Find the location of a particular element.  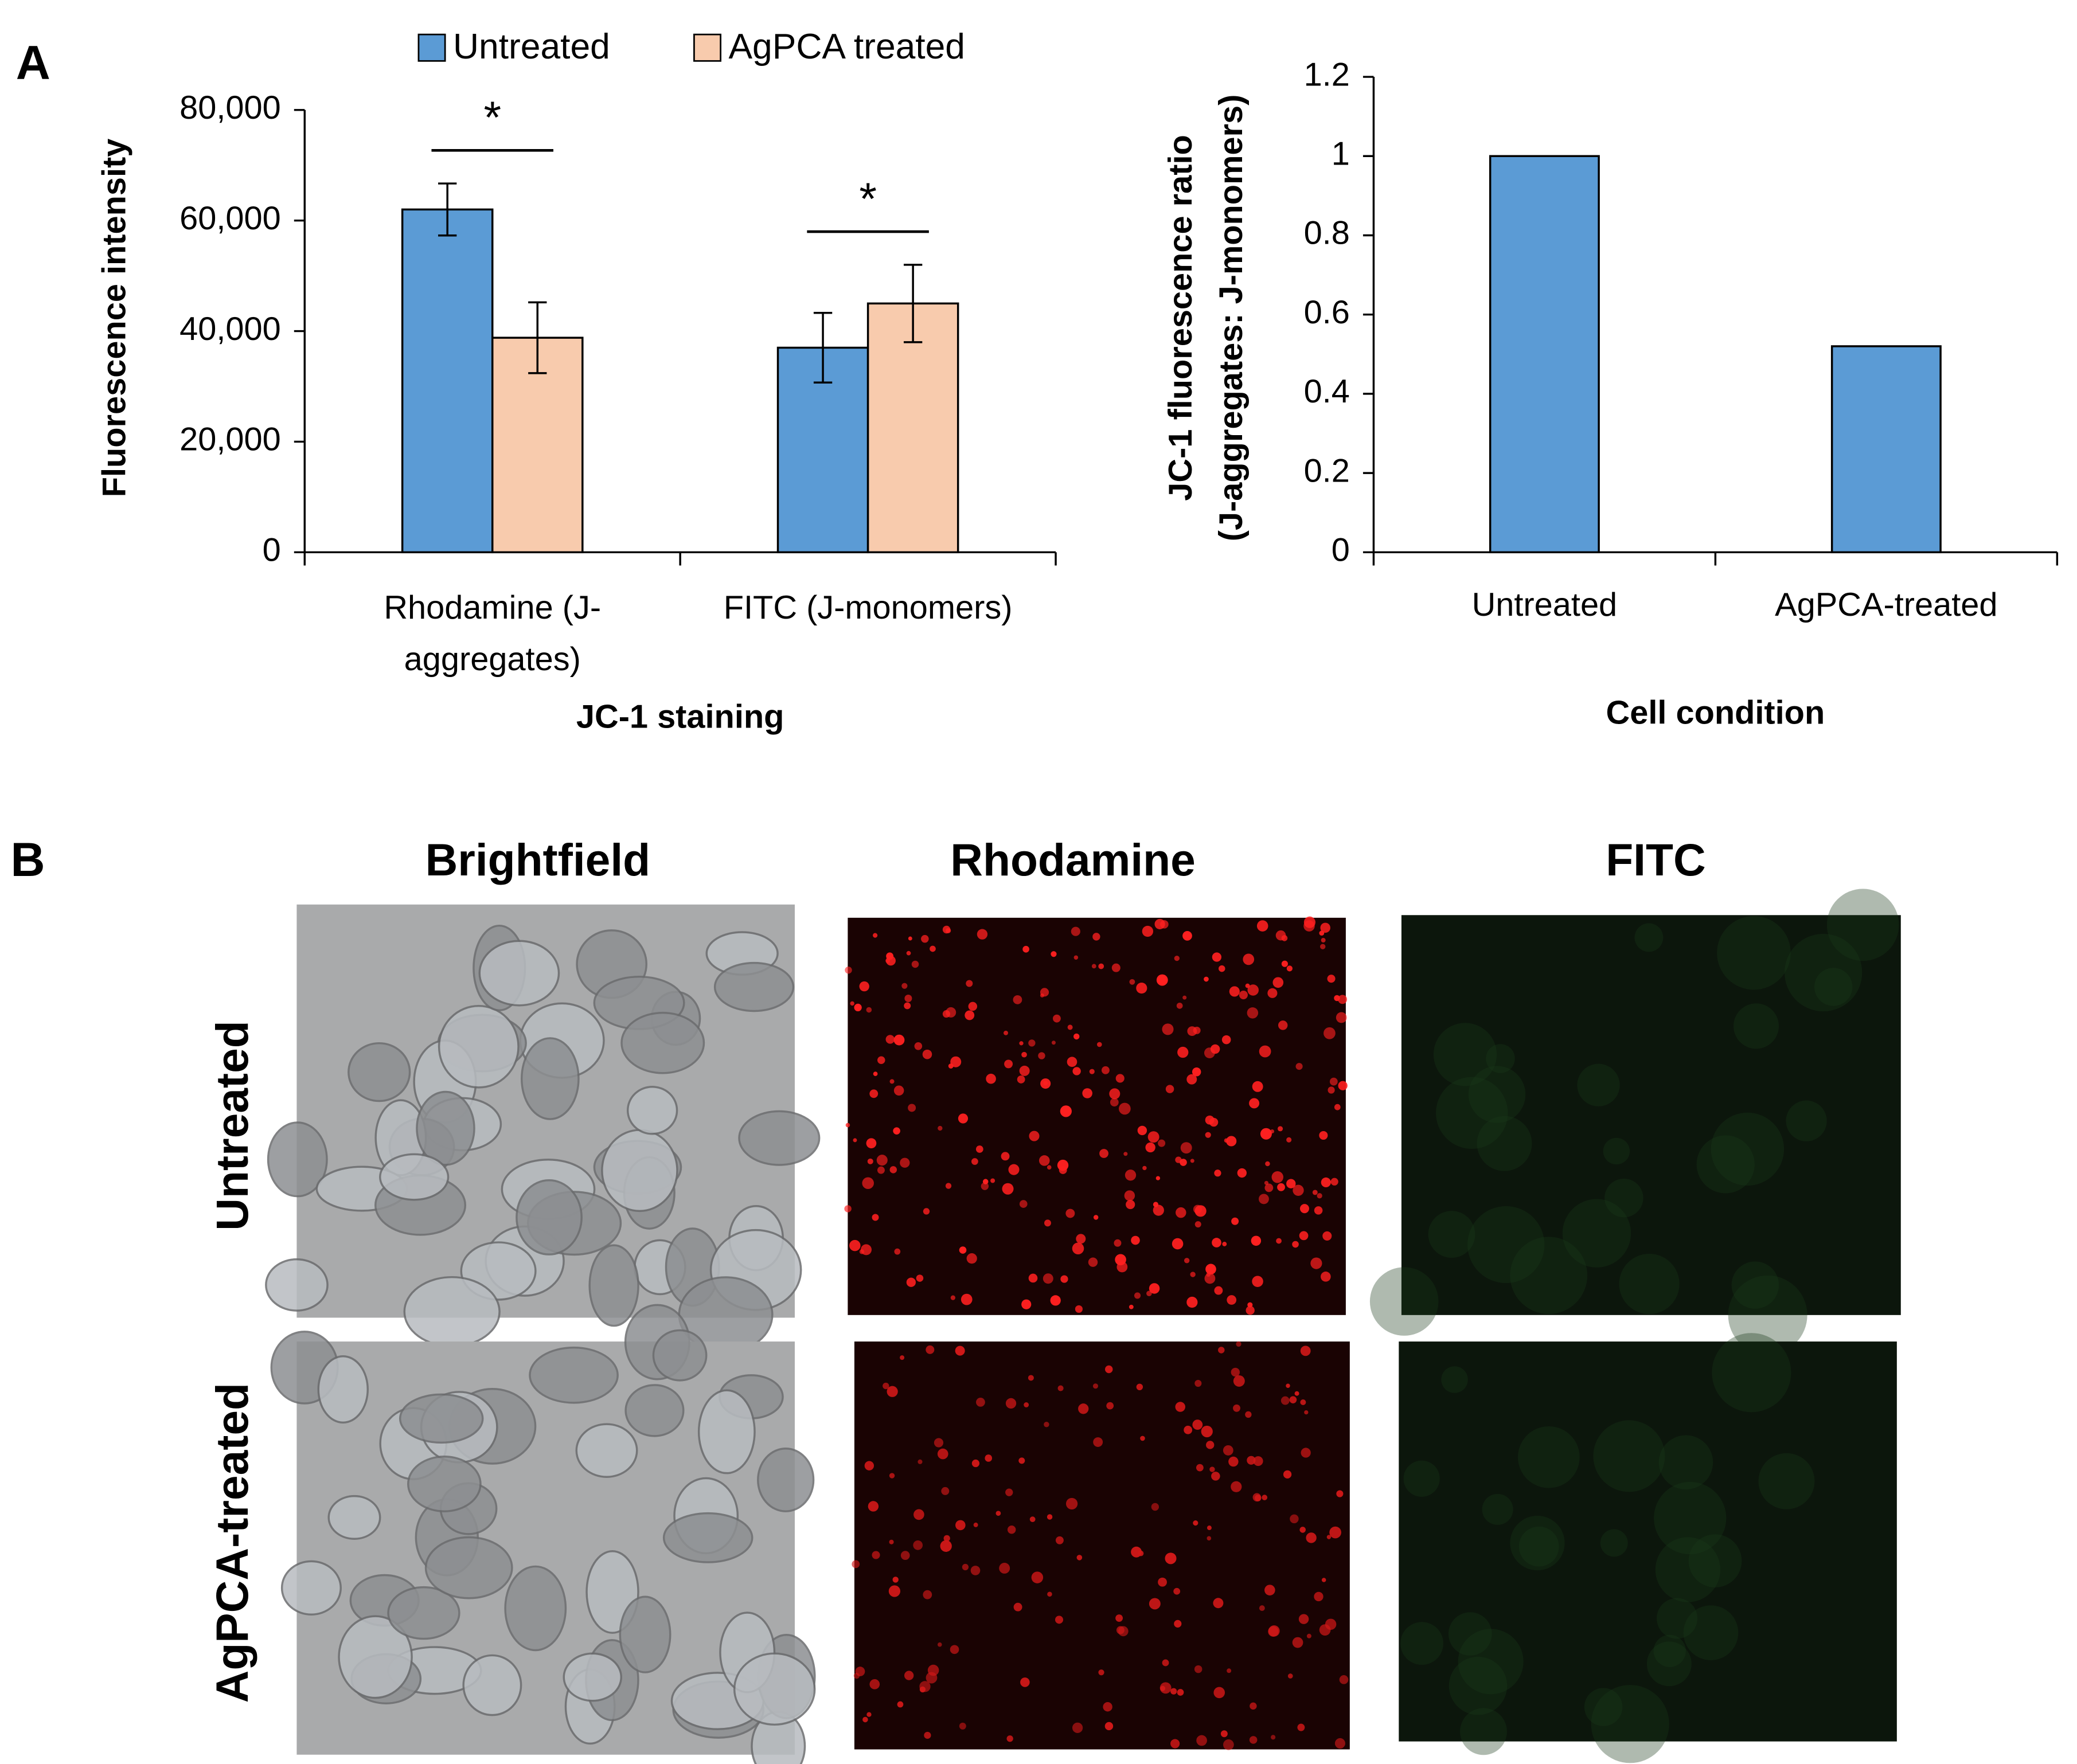

y-tick-label: 60,000 is located at coordinates (230, 219).